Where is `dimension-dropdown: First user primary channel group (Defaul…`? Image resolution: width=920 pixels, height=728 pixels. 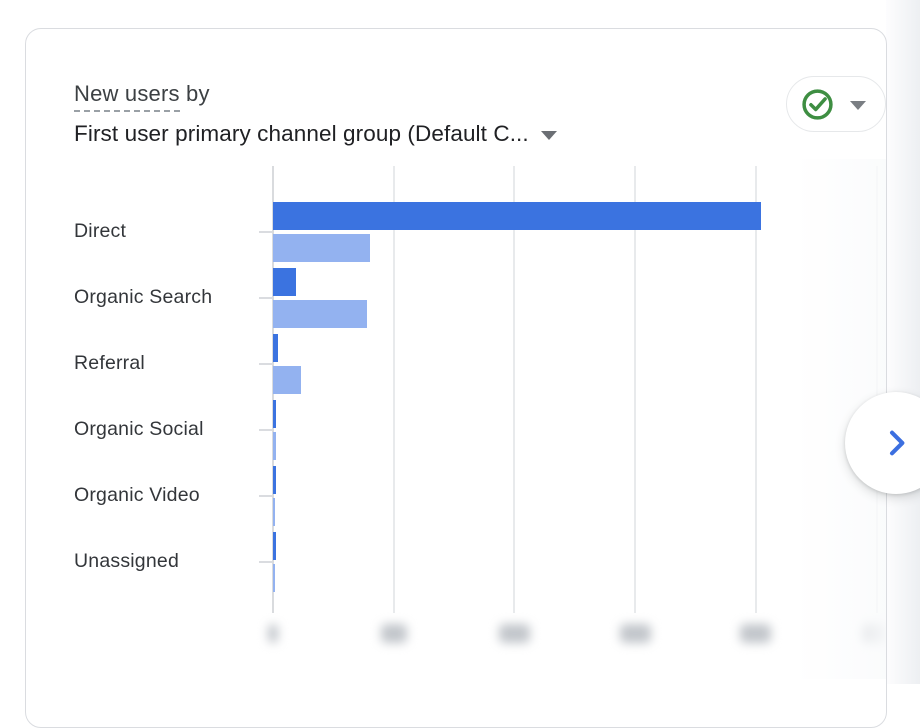 dimension-dropdown: First user primary channel group (Defaul… is located at coordinates (315, 134).